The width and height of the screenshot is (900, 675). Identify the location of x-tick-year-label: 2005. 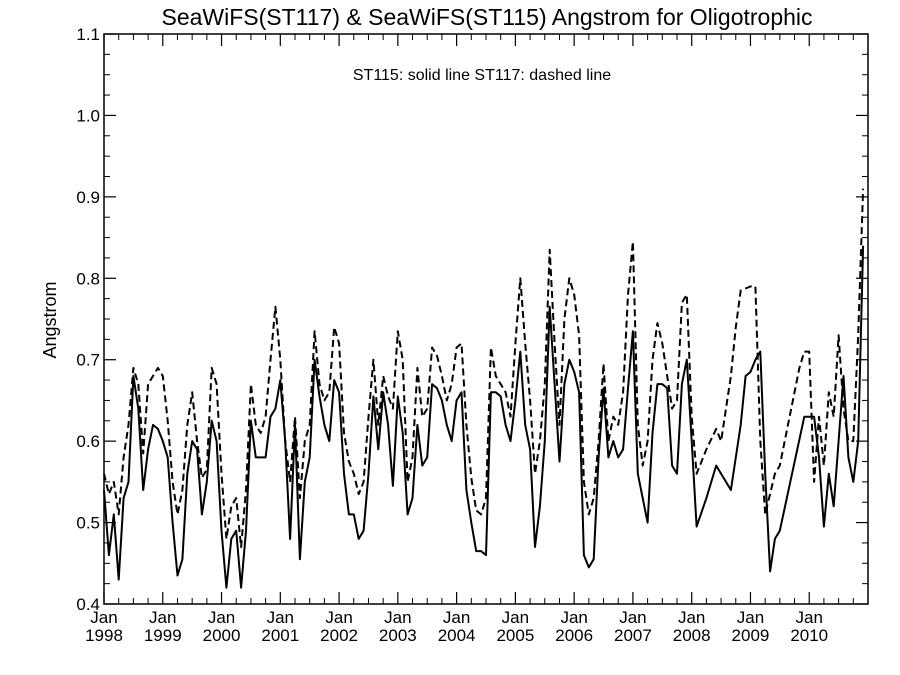
(515, 635).